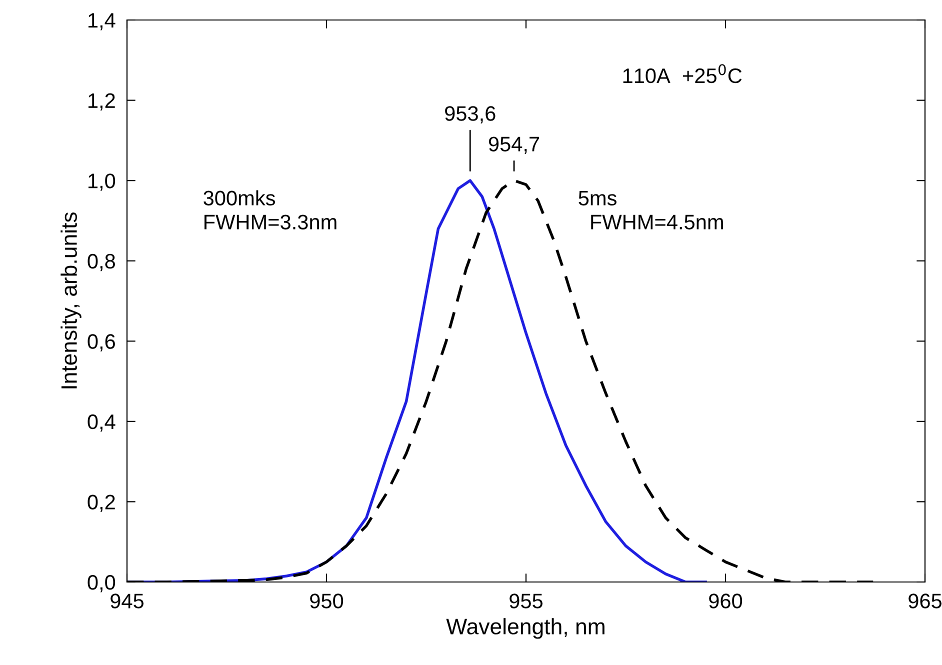  What do you see at coordinates (101, 101) in the screenshot?
I see `y-tick-label: 1,2` at bounding box center [101, 101].